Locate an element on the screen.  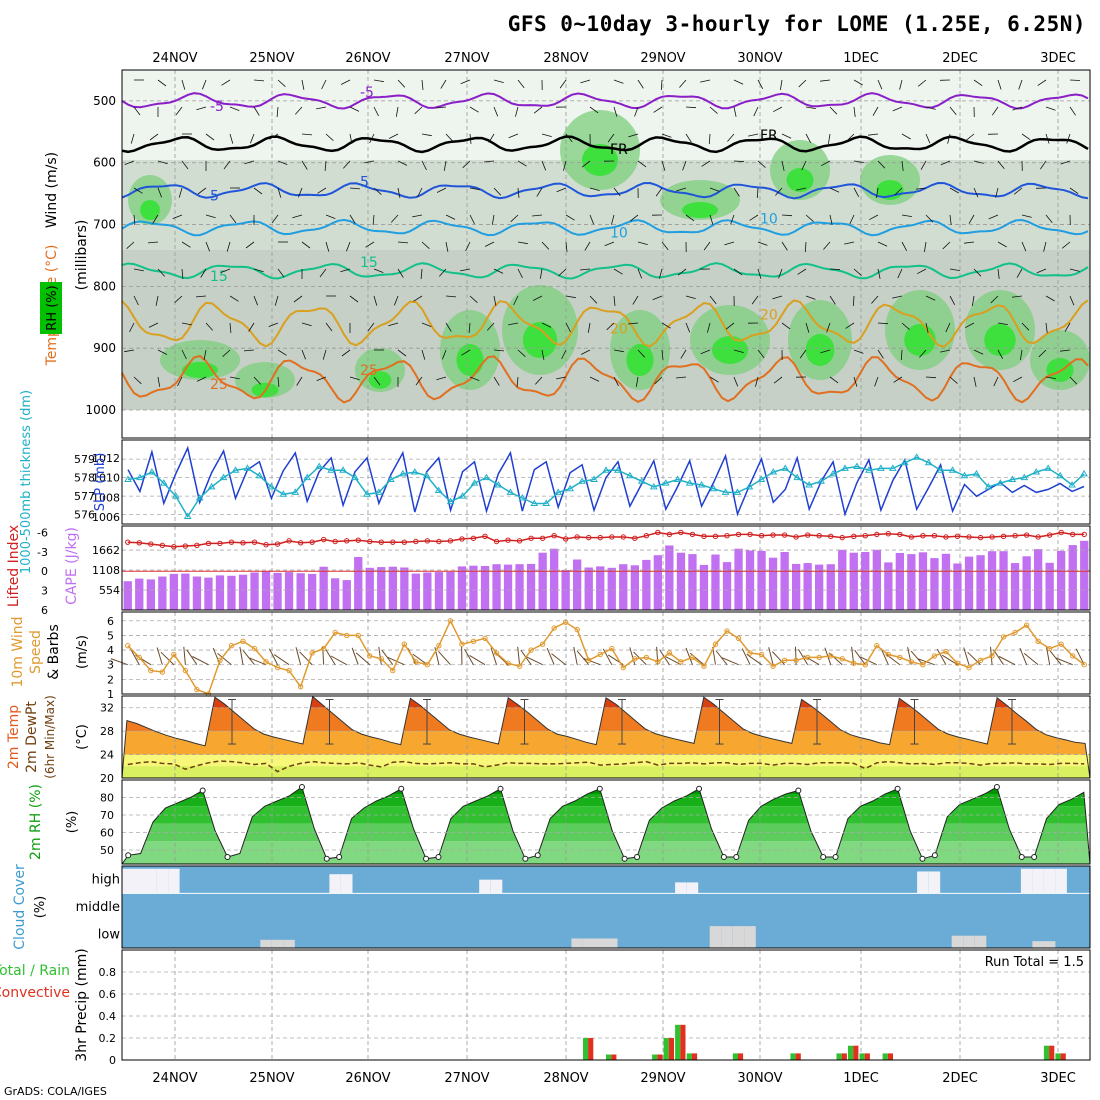
lifted-index-tick-label: 3 is located at coordinates (44, 591).